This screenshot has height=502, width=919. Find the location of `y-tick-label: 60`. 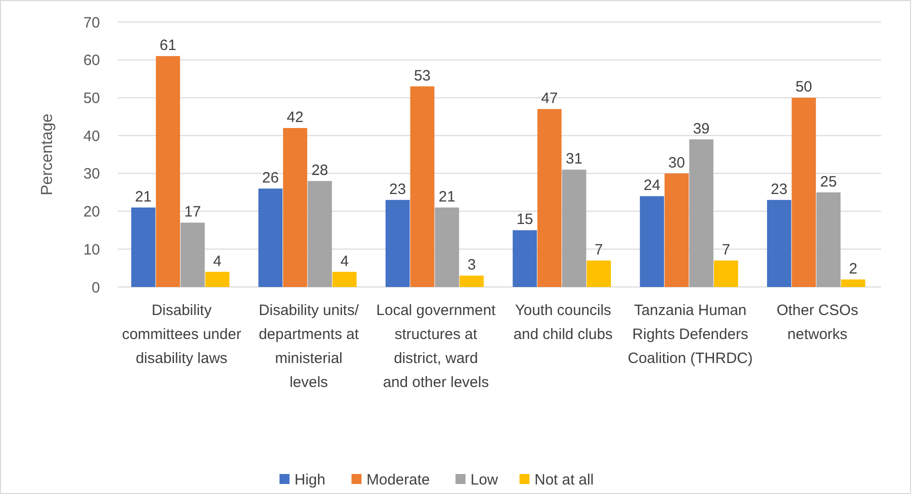

y-tick-label: 60 is located at coordinates (91, 61).